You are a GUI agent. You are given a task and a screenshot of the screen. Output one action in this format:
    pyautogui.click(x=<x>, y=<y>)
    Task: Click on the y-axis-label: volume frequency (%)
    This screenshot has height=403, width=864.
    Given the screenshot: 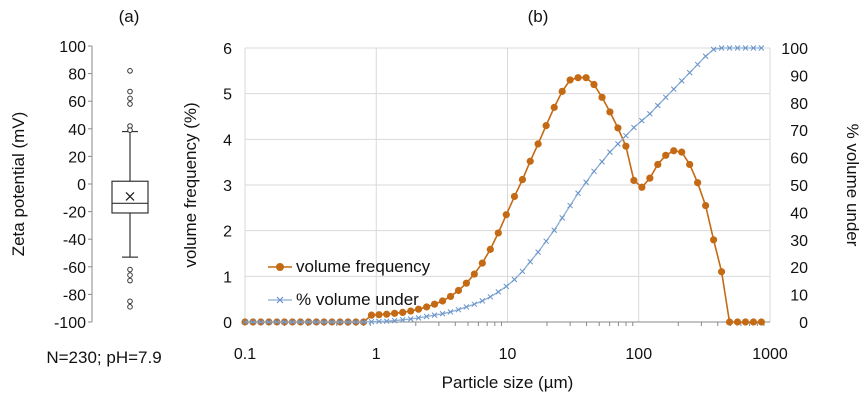 What is the action you would take?
    pyautogui.click(x=190, y=184)
    